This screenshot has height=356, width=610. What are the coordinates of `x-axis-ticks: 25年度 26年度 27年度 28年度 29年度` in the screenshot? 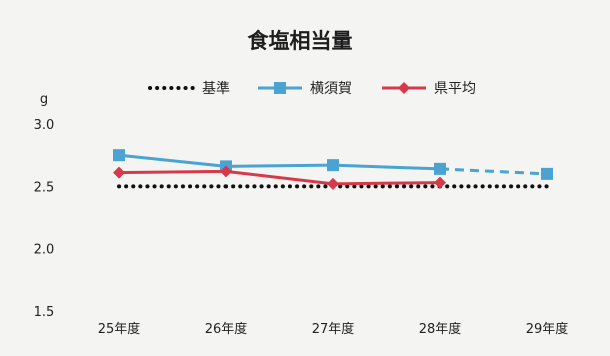 It's located at (333, 329).